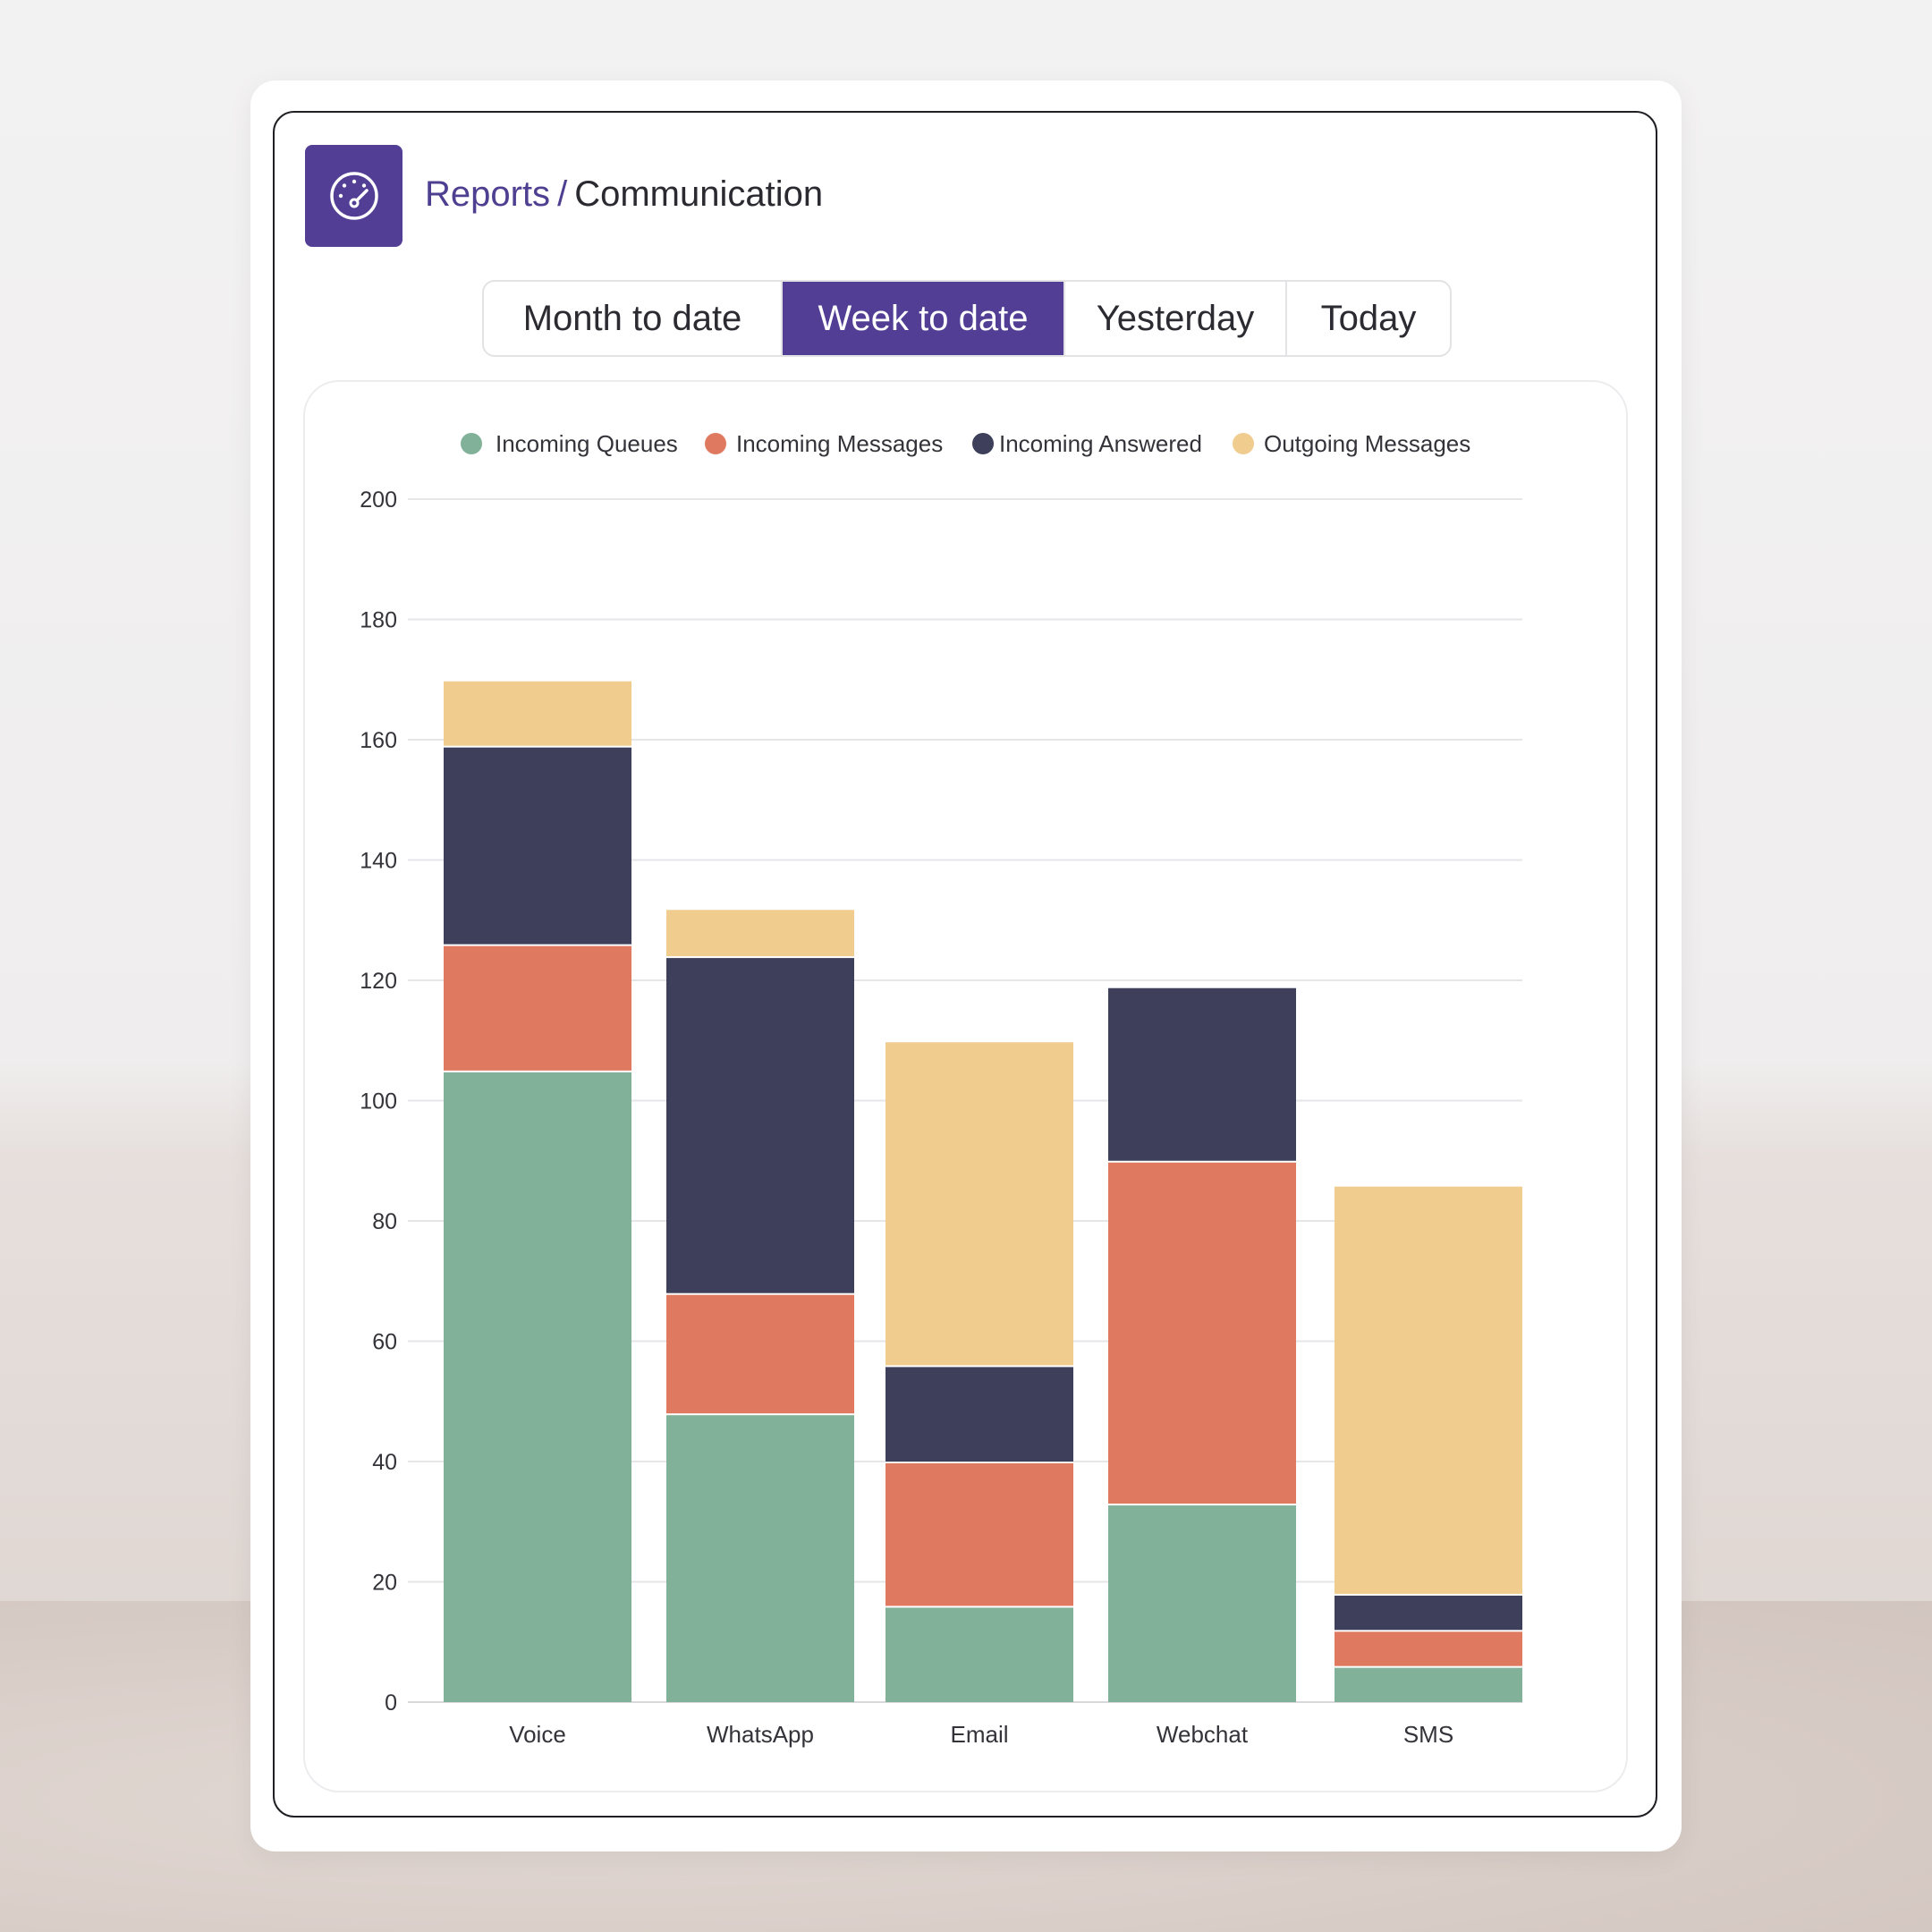 The image size is (1932, 1932). What do you see at coordinates (760, 1125) in the screenshot?
I see `bar-whatsapp-incoming-answered` at bounding box center [760, 1125].